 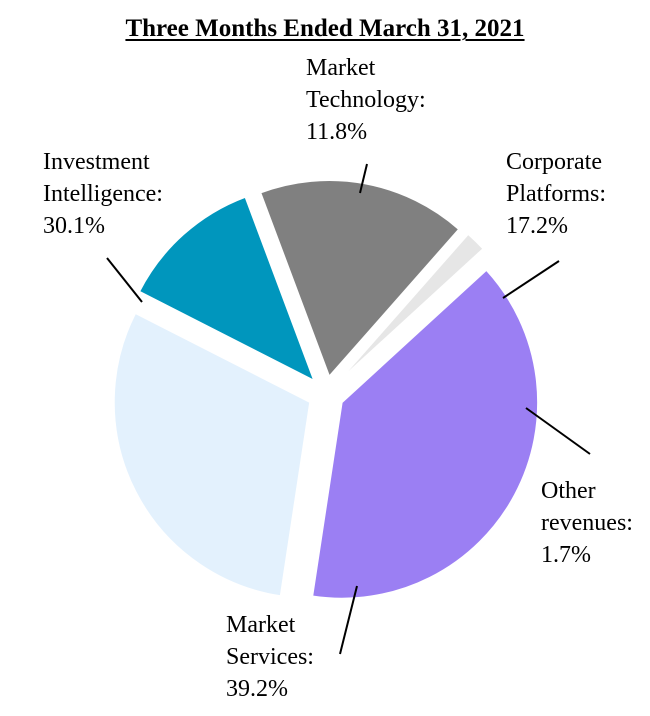 What do you see at coordinates (227, 289) in the screenshot?
I see `slice-market-technology` at bounding box center [227, 289].